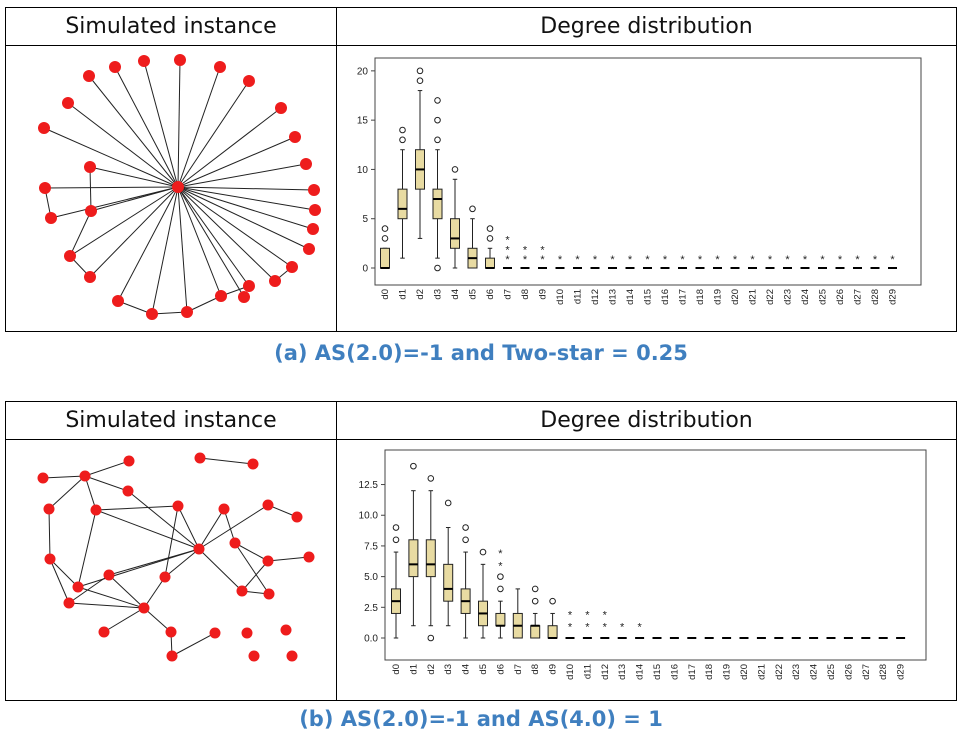 The image size is (962, 740). I want to click on y-tick-label: 0.0, so click(371, 639).